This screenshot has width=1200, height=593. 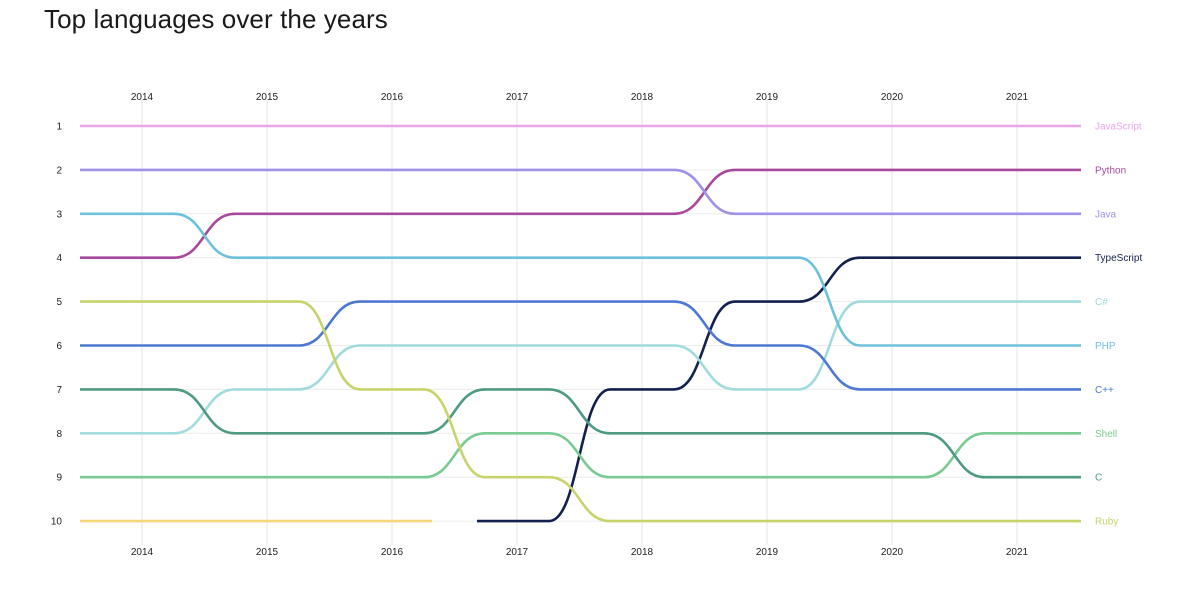 What do you see at coordinates (1118, 258) in the screenshot?
I see `series-label-typescript: TypeScript` at bounding box center [1118, 258].